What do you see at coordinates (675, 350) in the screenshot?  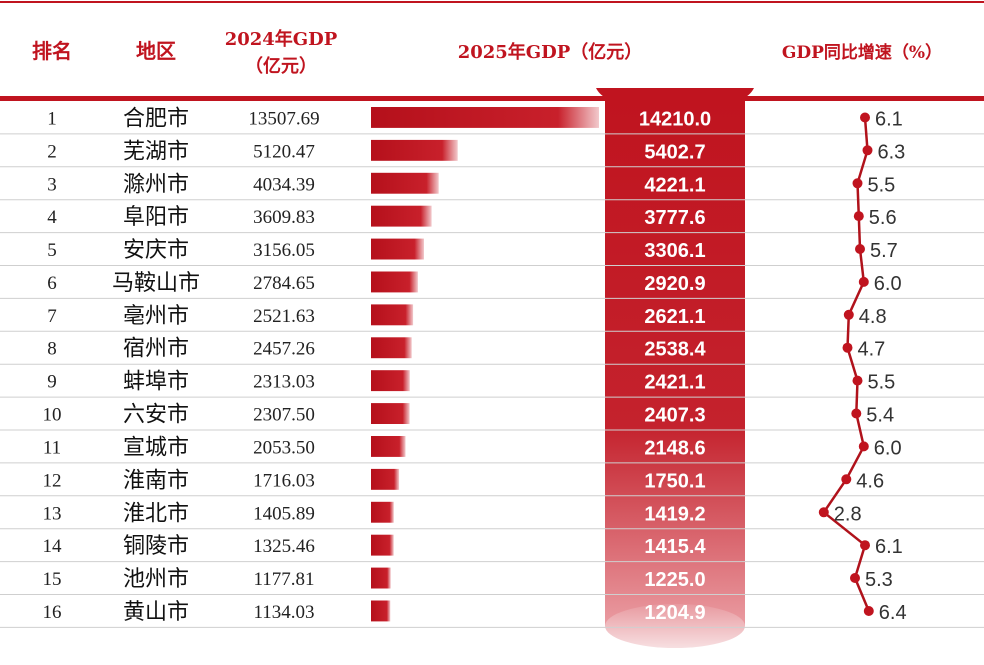 I see `gdp2025-value-label: 2538.4` at bounding box center [675, 350].